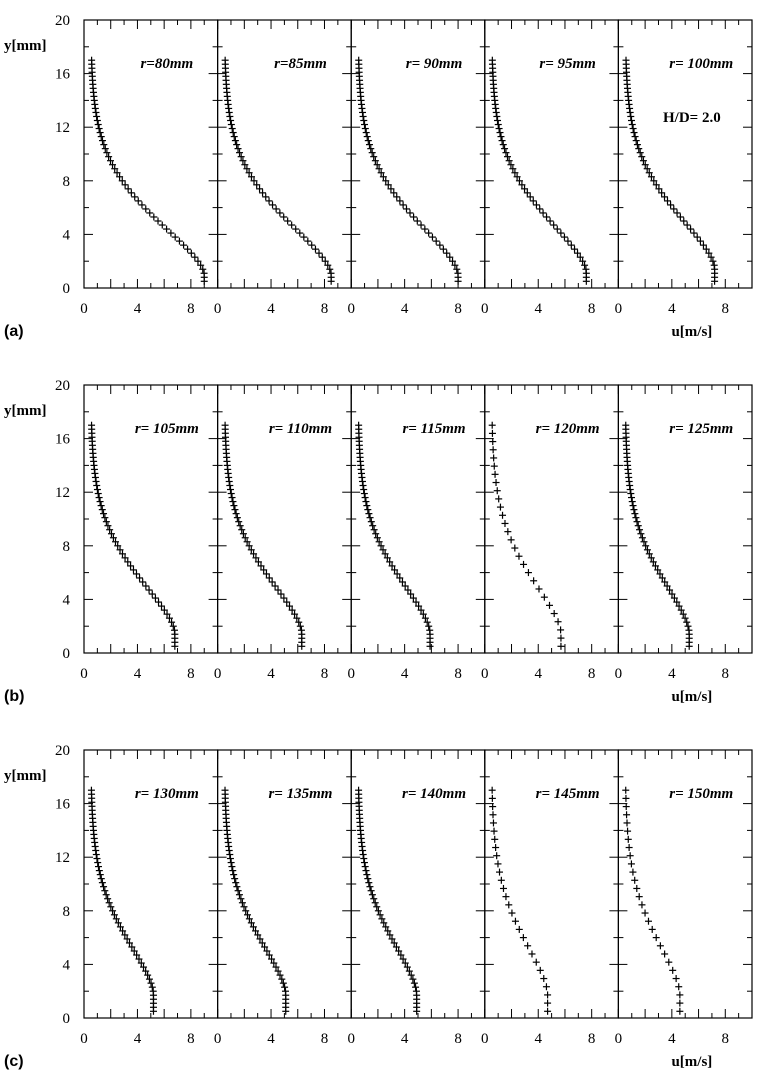 This screenshot has height=1082, width=760. I want to click on panel: 0 4 8 r=80mm, so click(149, 168).